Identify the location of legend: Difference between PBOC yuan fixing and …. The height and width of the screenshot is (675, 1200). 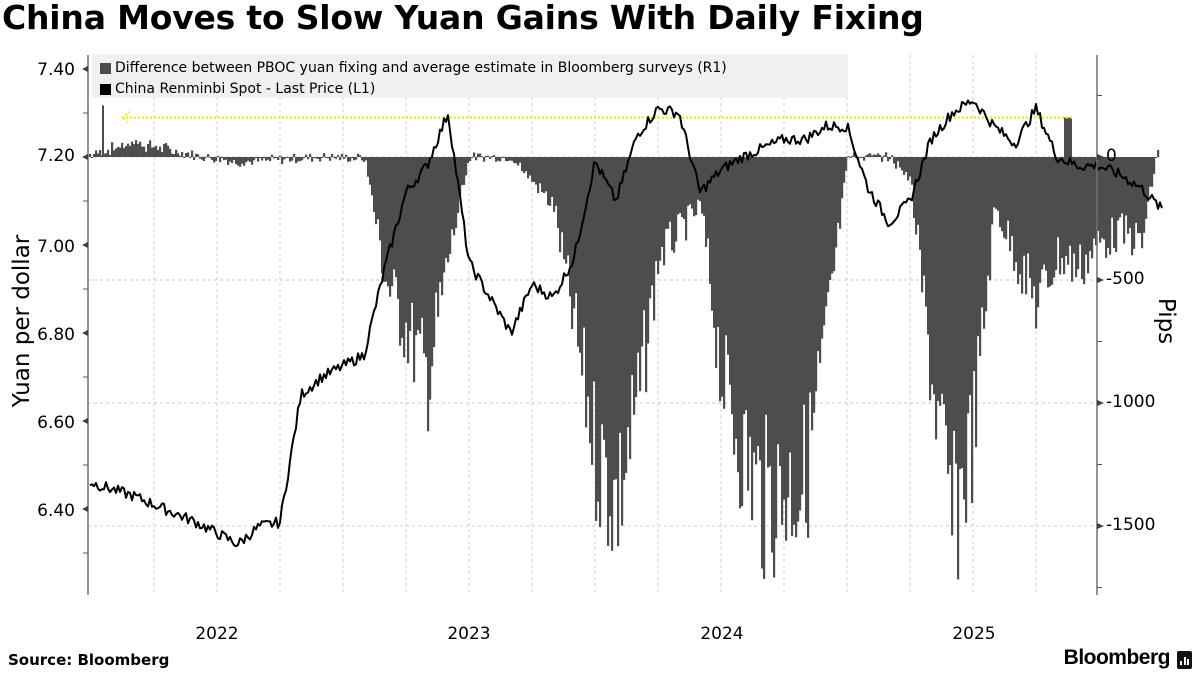
(470, 76).